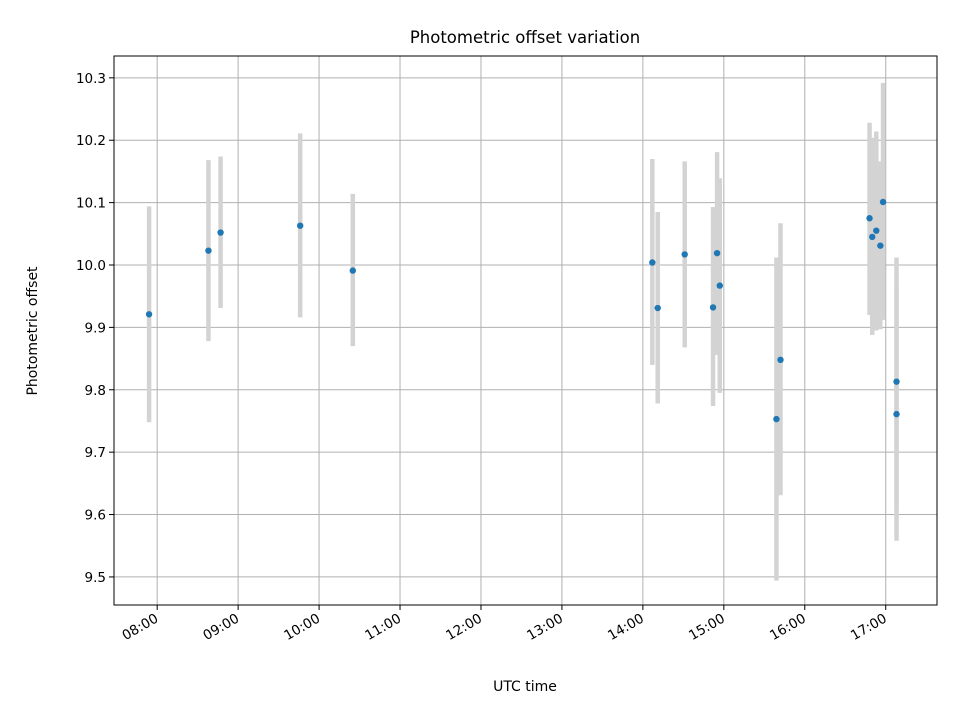 The height and width of the screenshot is (720, 960). Describe the element at coordinates (91, 266) in the screenshot. I see `y-tick-label: 10.0` at that location.